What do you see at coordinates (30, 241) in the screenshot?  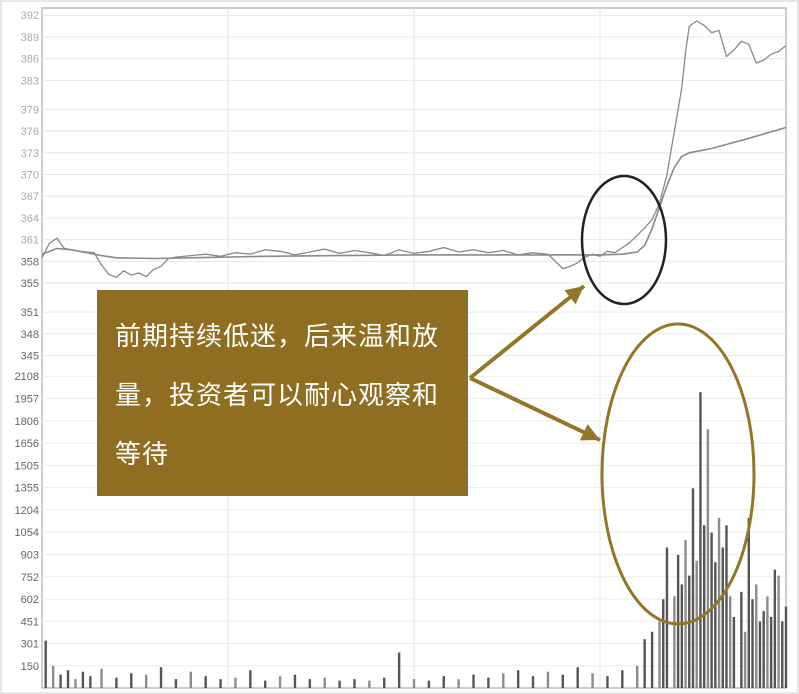 I see `price-tick-label: 361` at bounding box center [30, 241].